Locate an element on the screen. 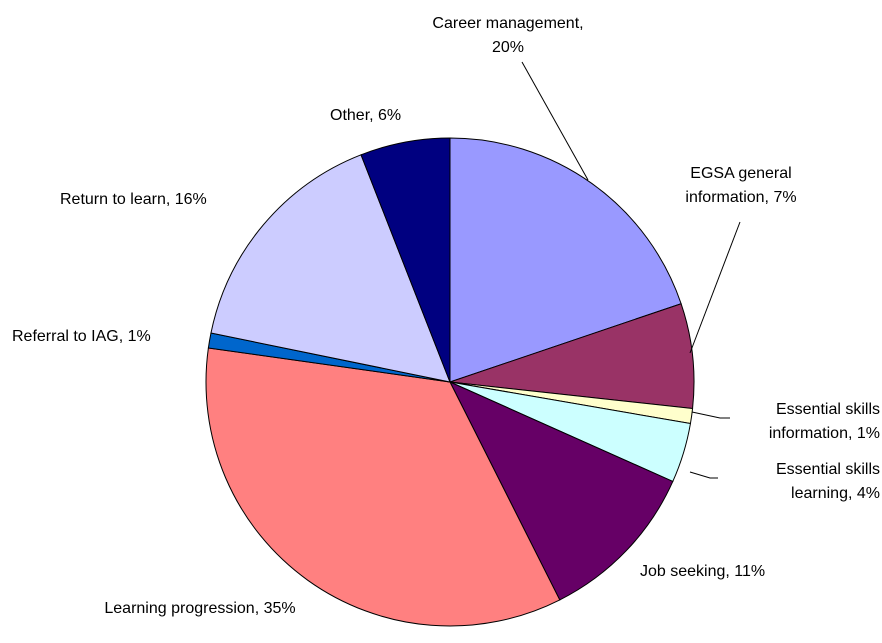  slice-label: Essential skills learning, 4% is located at coordinates (827, 481).